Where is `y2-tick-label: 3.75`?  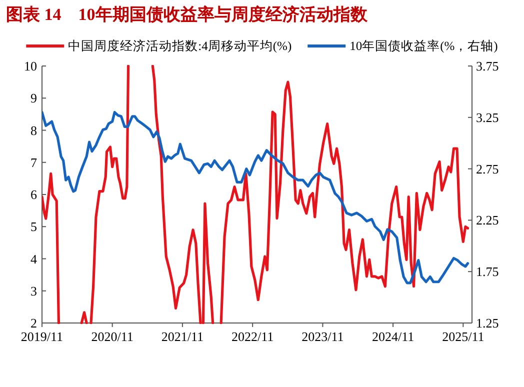 y2-tick-label: 3.75 is located at coordinates (487, 66).